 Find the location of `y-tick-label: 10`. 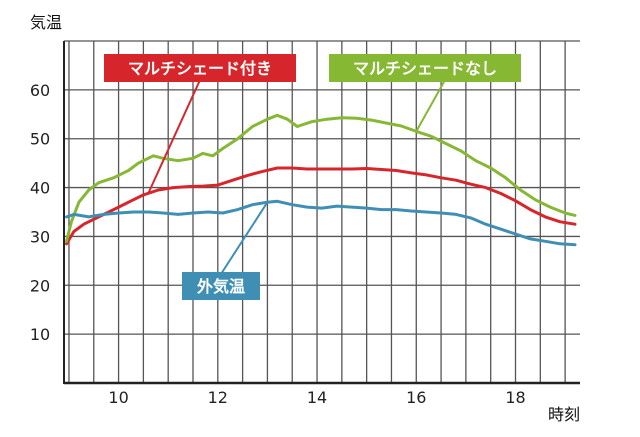

y-tick-label: 10 is located at coordinates (40, 334).